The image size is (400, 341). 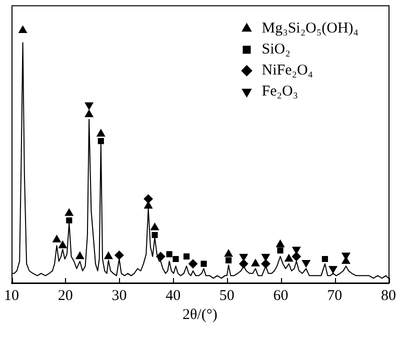 What do you see at coordinates (173, 296) in the screenshot?
I see `x-tick-label: 40` at bounding box center [173, 296].